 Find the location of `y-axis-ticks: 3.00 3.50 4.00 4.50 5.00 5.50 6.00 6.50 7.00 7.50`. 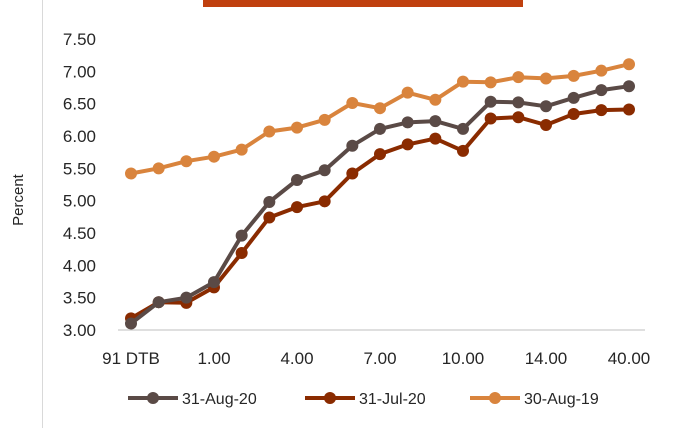

y-axis-ticks: 3.00 3.50 4.00 4.50 5.00 5.50 6.00 6.50 7.00 7.50 is located at coordinates (79, 185).